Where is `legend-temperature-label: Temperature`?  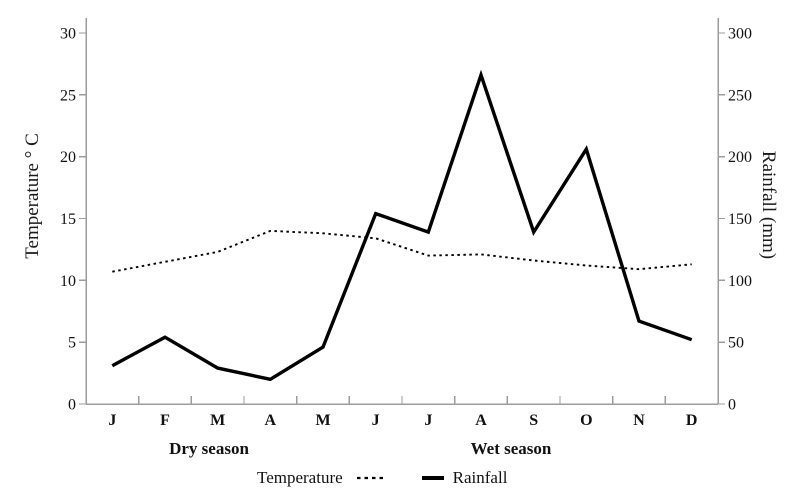 legend-temperature-label: Temperature is located at coordinates (300, 477).